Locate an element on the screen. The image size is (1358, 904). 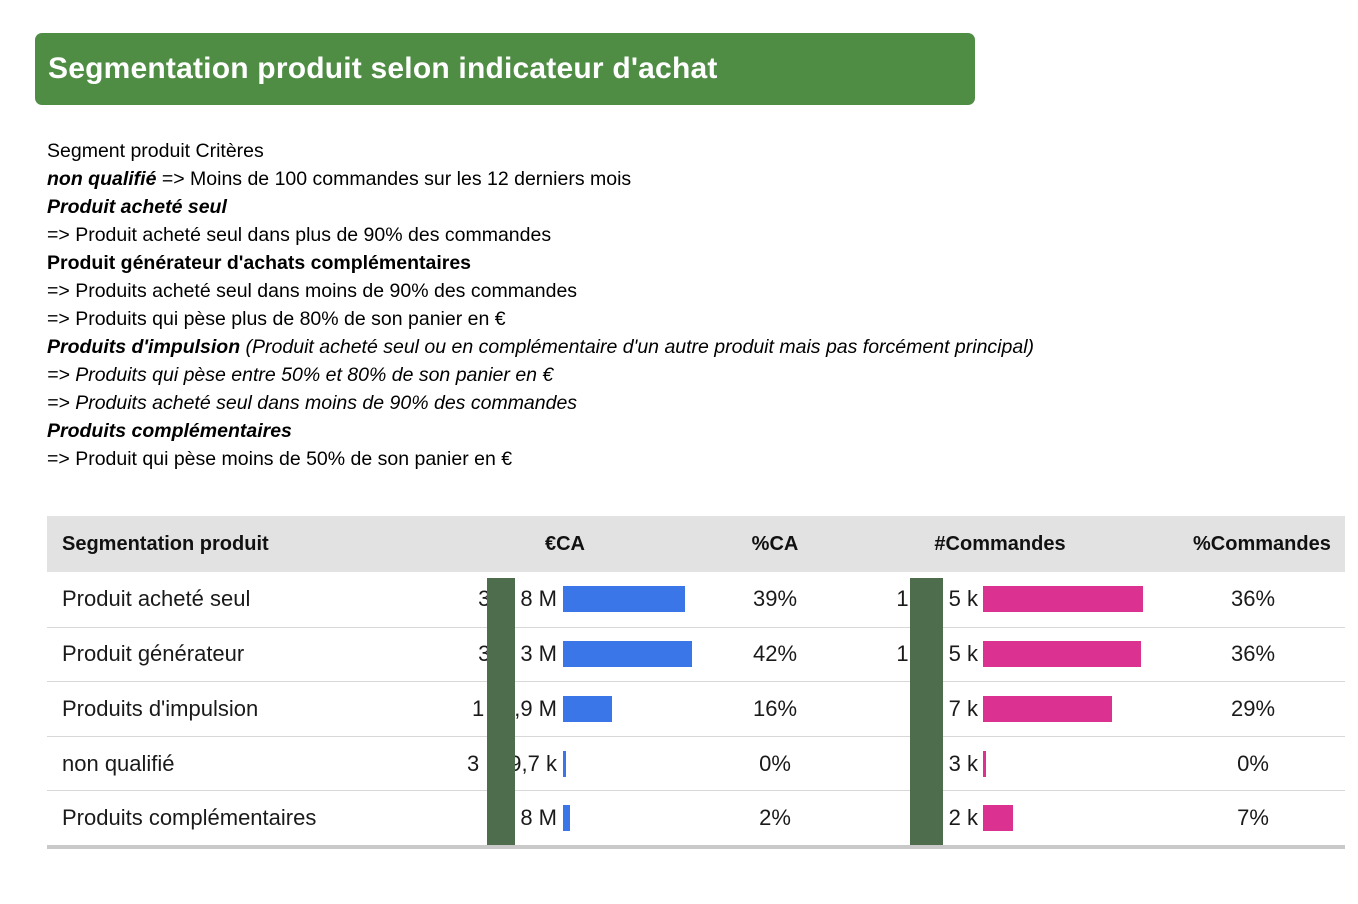
table-row: Produits complémentaires 8 M 2% 2 k 7% is located at coordinates (696, 817).